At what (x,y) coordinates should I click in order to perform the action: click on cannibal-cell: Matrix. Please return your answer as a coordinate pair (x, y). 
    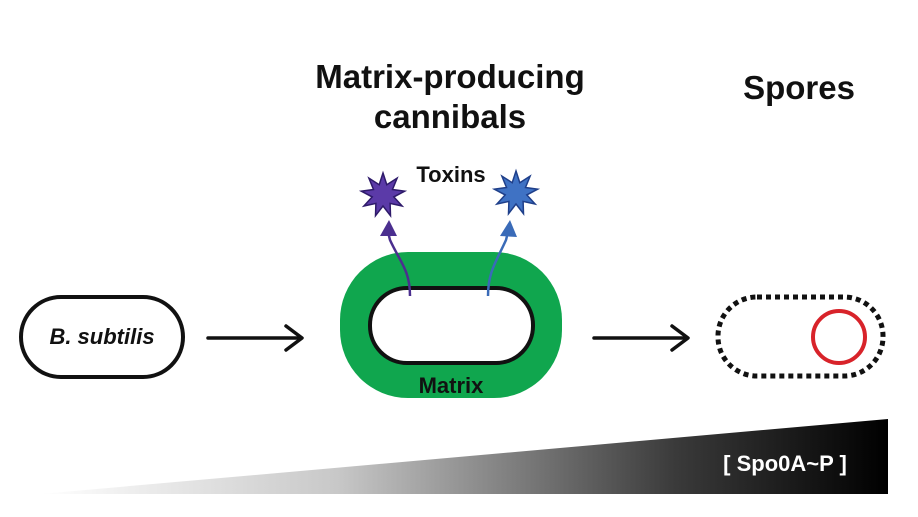
    Looking at the image, I should click on (451, 325).